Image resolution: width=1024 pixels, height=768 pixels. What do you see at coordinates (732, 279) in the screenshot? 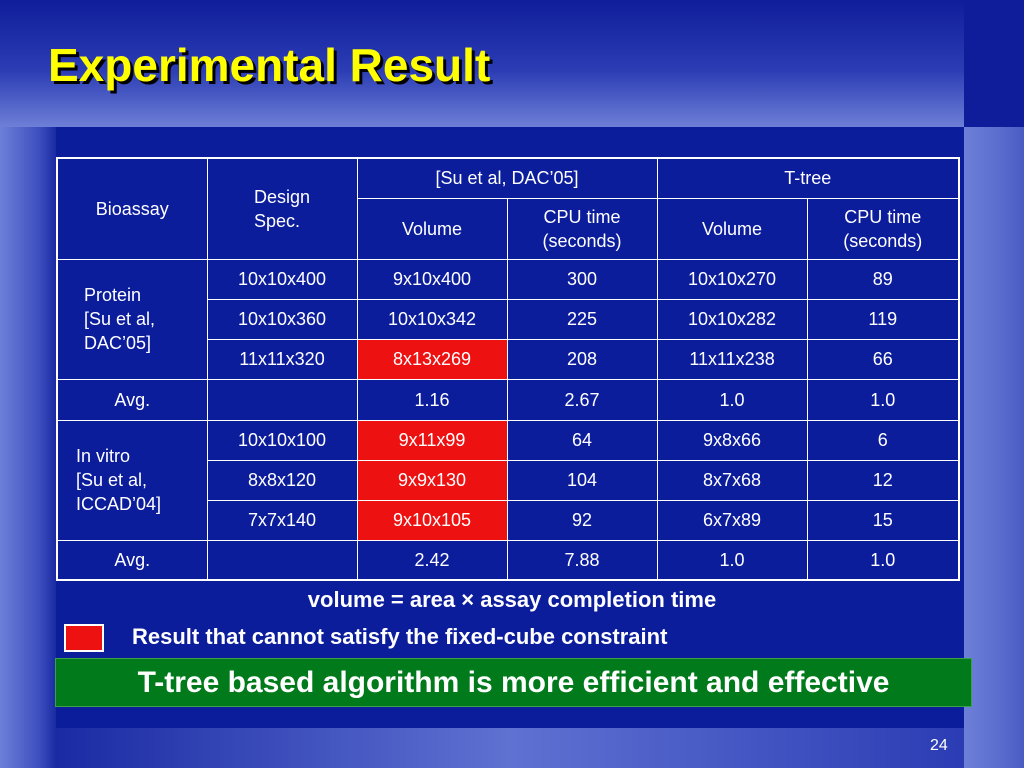
I see `cell-ttree-volume: 10x10x270` at bounding box center [732, 279].